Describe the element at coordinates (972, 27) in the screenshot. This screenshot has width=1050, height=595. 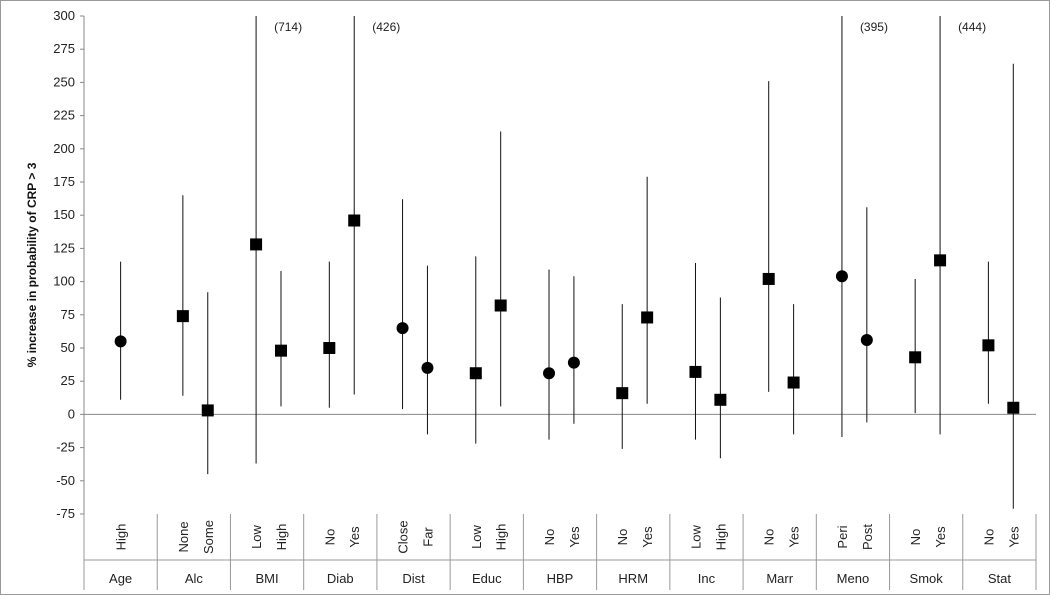
I see `truncated-upper-bound-label: (444)` at that location.